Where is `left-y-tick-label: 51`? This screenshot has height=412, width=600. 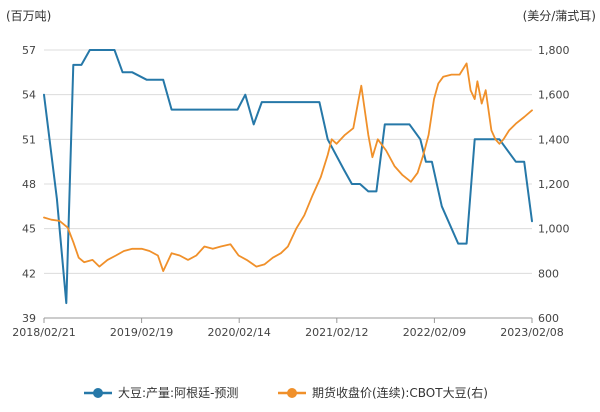 left-y-tick-label: 51 is located at coordinates (29, 139).